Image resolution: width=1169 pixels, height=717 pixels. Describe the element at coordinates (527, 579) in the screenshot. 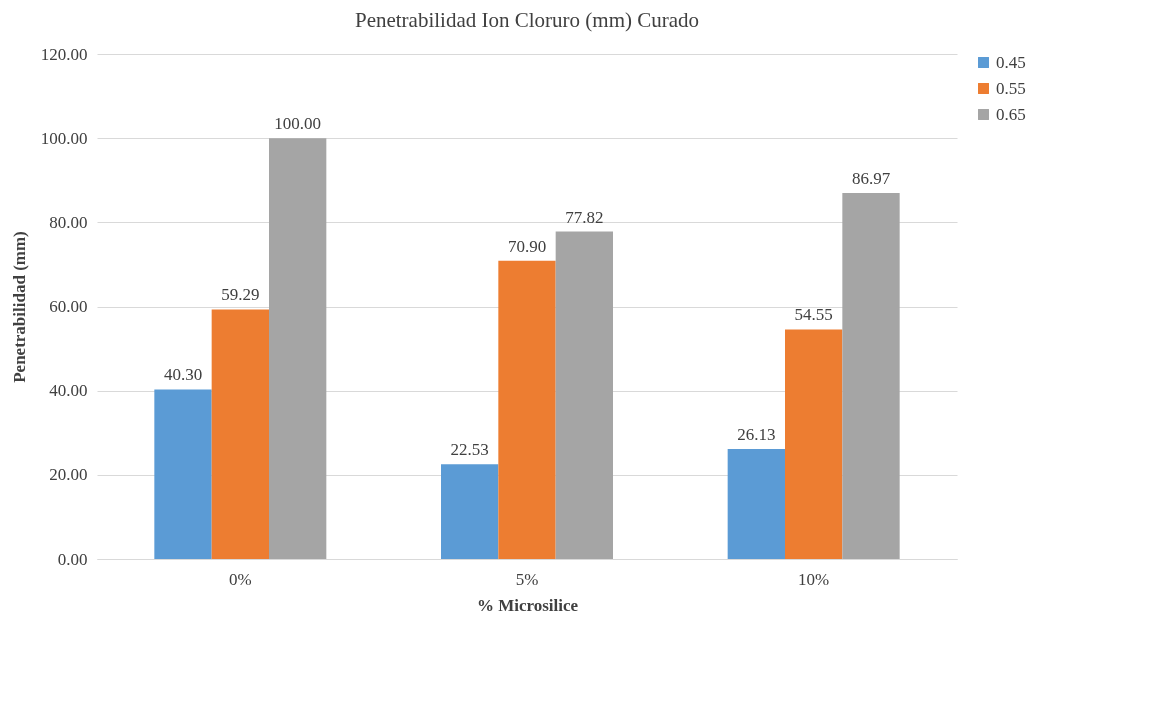

I see `x-tick-label: 5%` at that location.